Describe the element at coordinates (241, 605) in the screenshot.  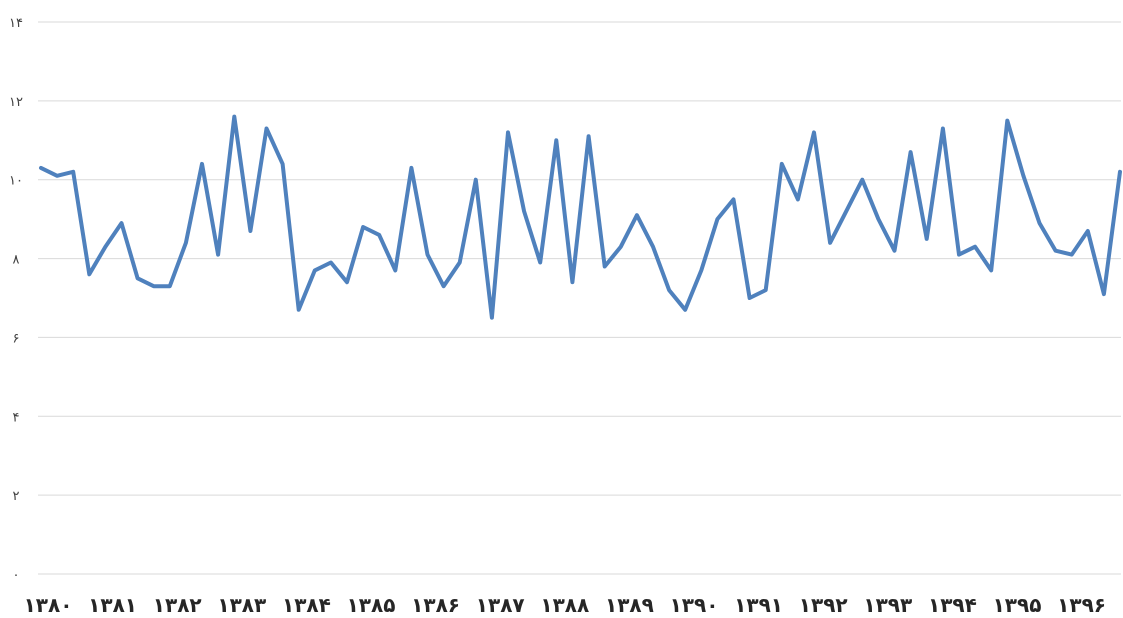
I see `x-tick-label: ۱۳۸۳` at that location.